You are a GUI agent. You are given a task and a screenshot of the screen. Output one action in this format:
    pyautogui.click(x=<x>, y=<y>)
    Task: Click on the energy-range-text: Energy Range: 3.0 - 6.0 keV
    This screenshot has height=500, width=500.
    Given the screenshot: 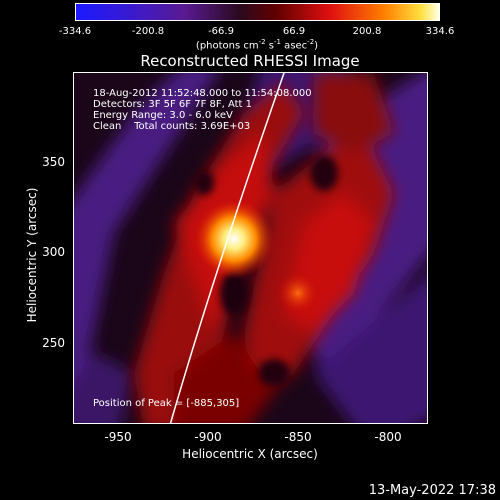 What is the action you would take?
    pyautogui.click(x=163, y=115)
    